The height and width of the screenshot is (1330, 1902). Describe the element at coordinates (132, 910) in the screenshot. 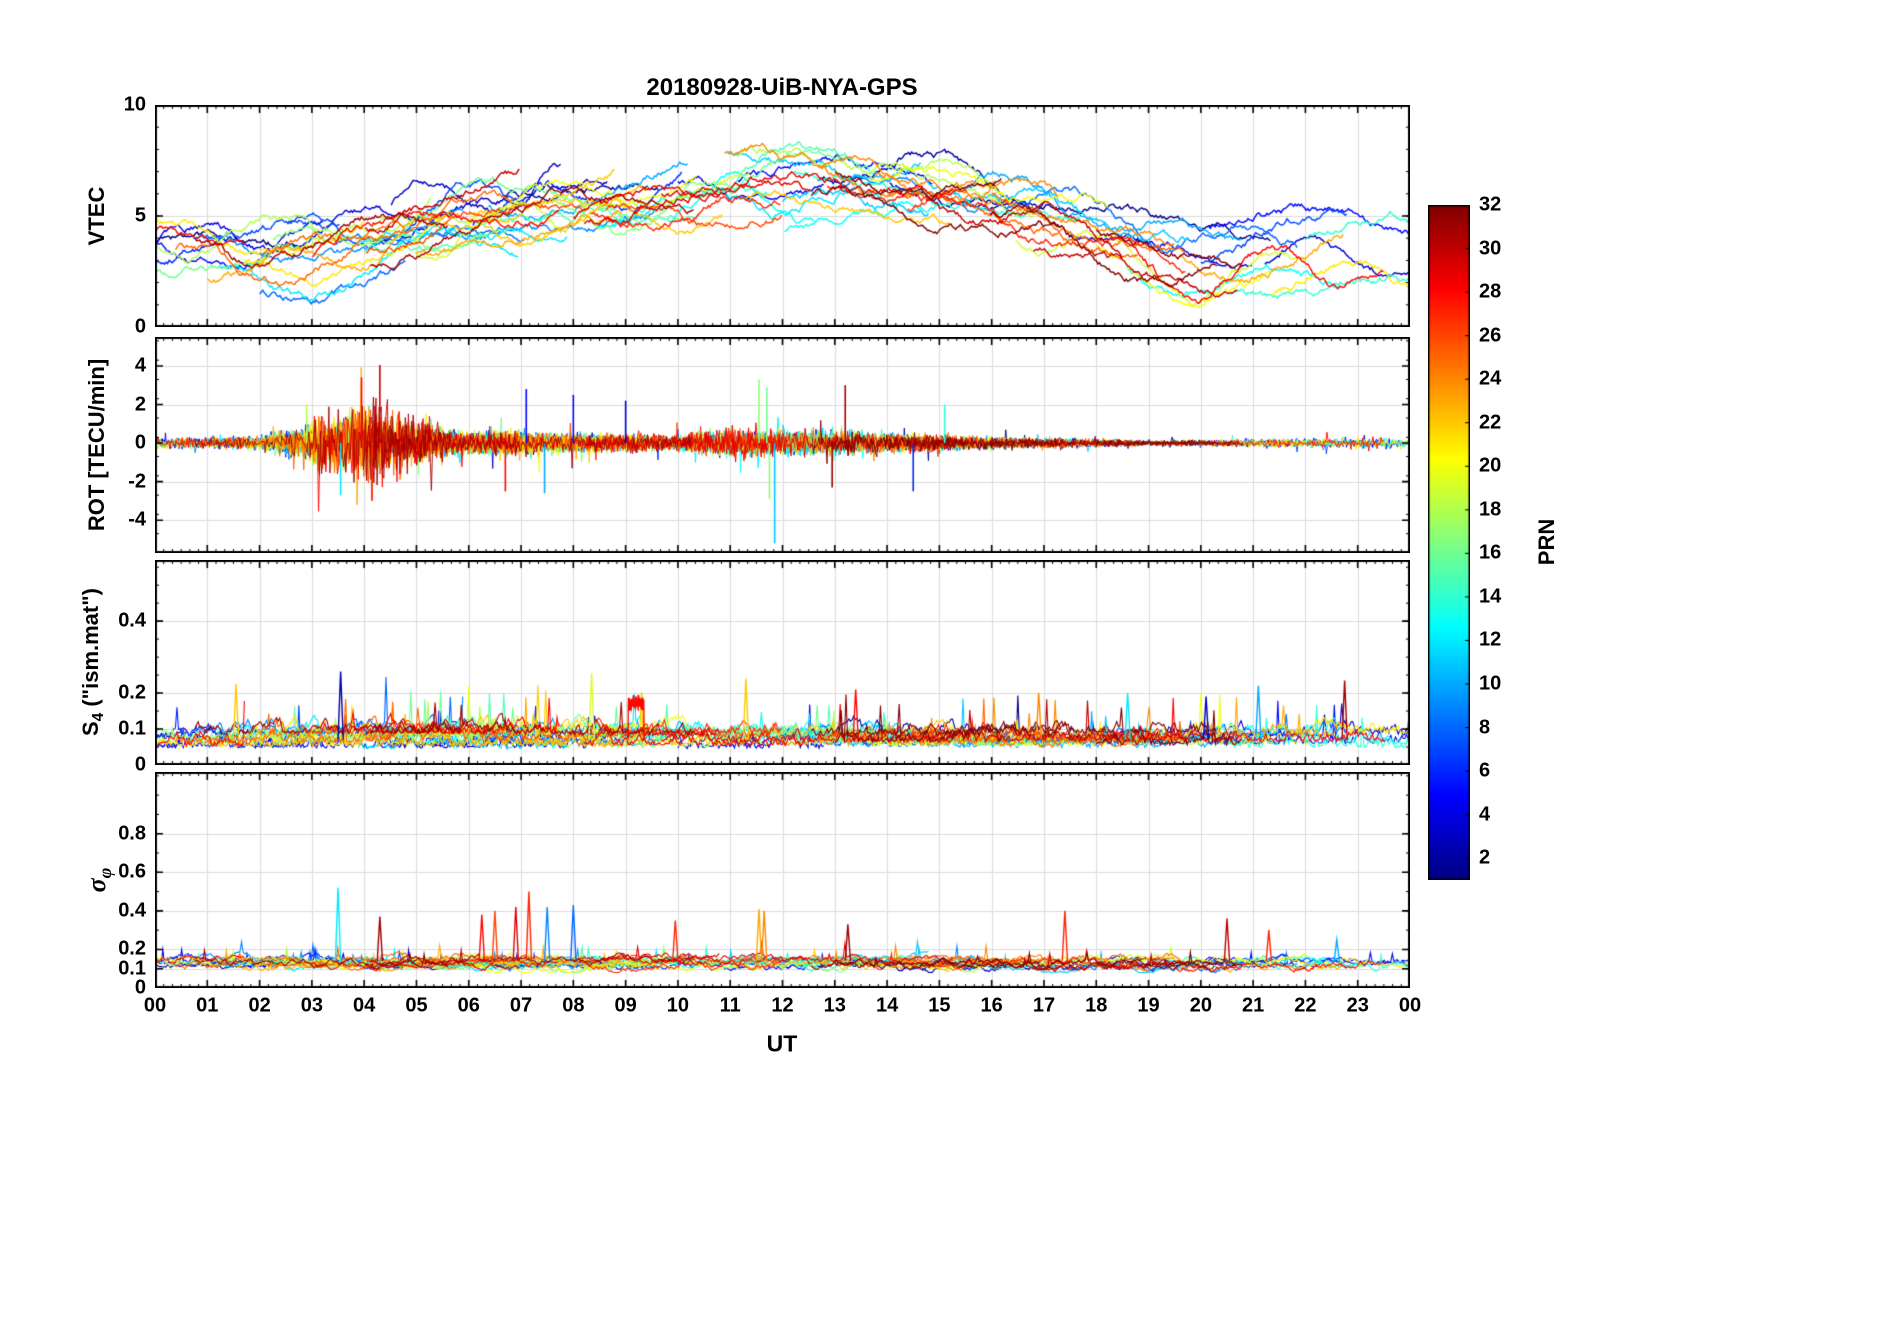

I see `sigma-phi-ytick-label: 0.4` at that location.